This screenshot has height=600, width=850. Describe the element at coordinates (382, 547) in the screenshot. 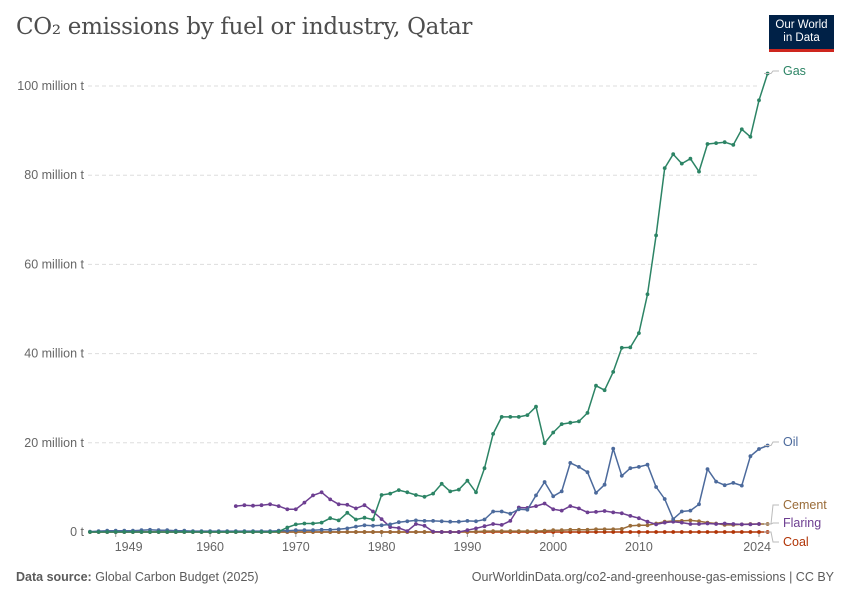

I see `x-tick-label: 1980` at that location.